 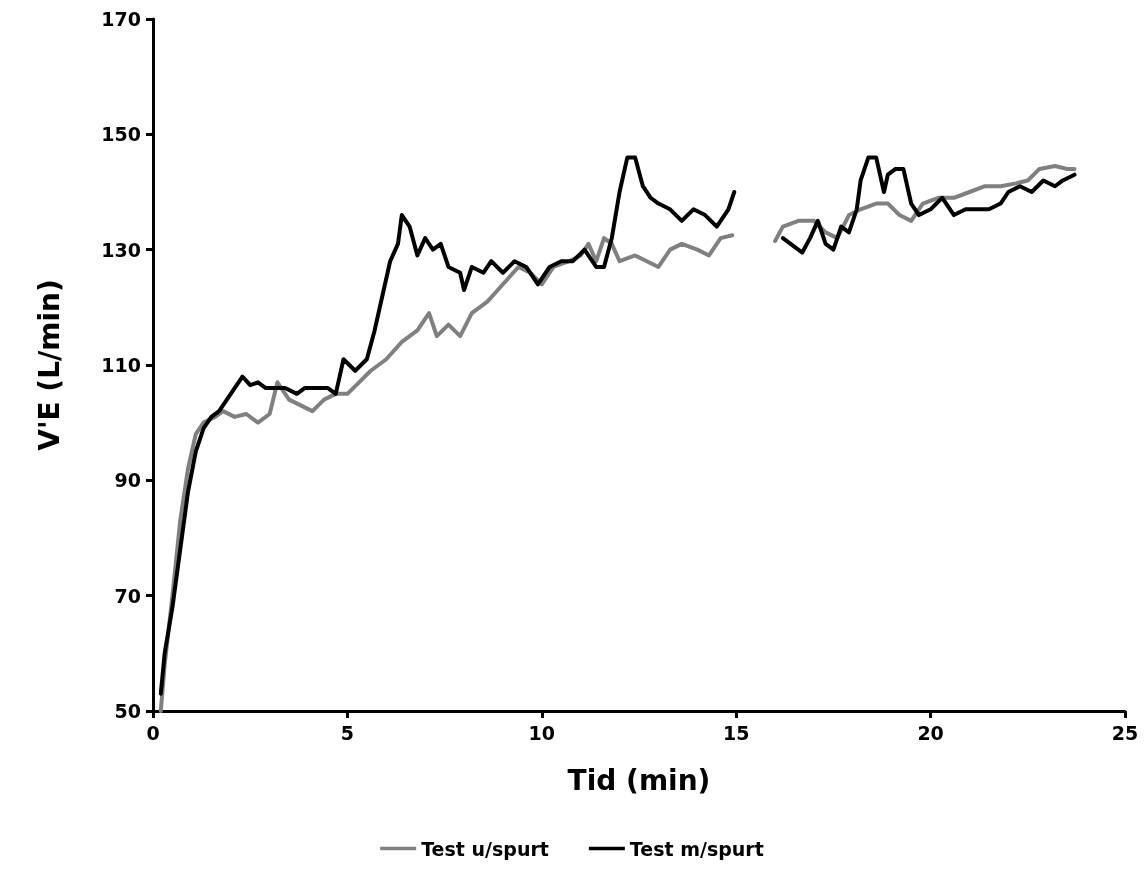 I want to click on x-tick-label: 20, so click(x=930, y=732).